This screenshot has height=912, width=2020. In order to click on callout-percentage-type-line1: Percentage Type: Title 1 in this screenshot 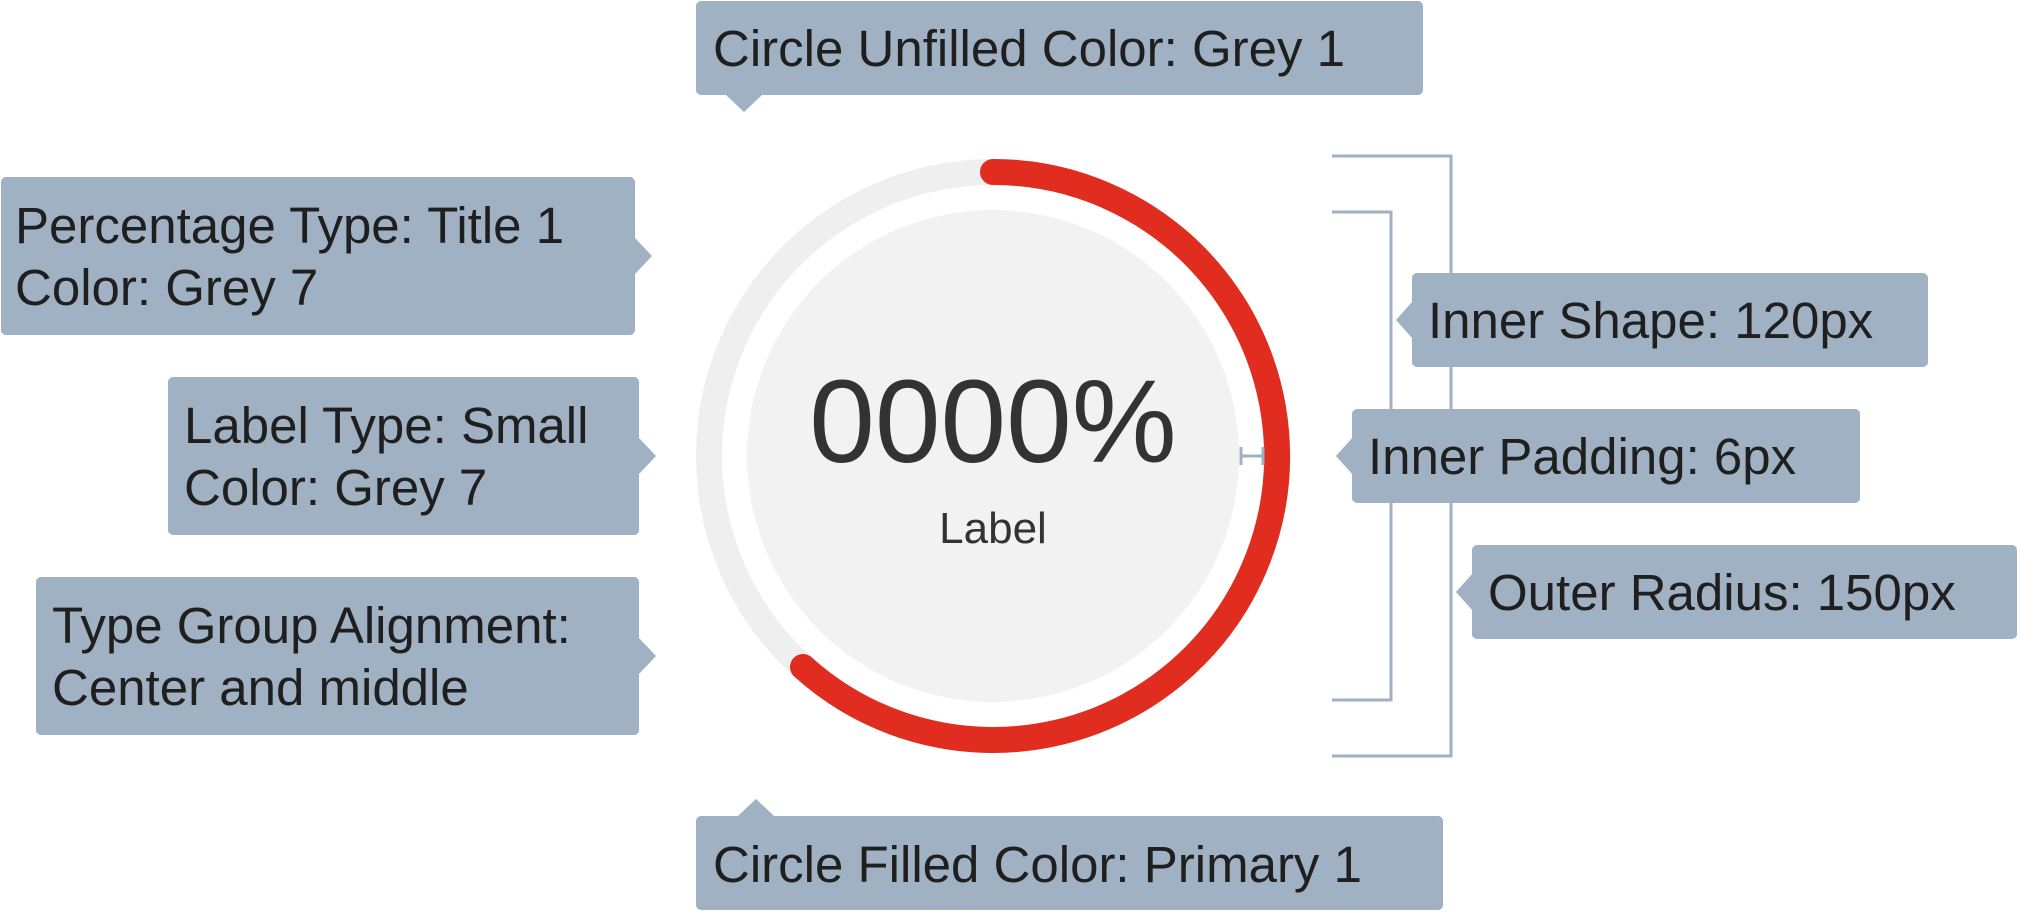, I will do `click(289, 225)`.